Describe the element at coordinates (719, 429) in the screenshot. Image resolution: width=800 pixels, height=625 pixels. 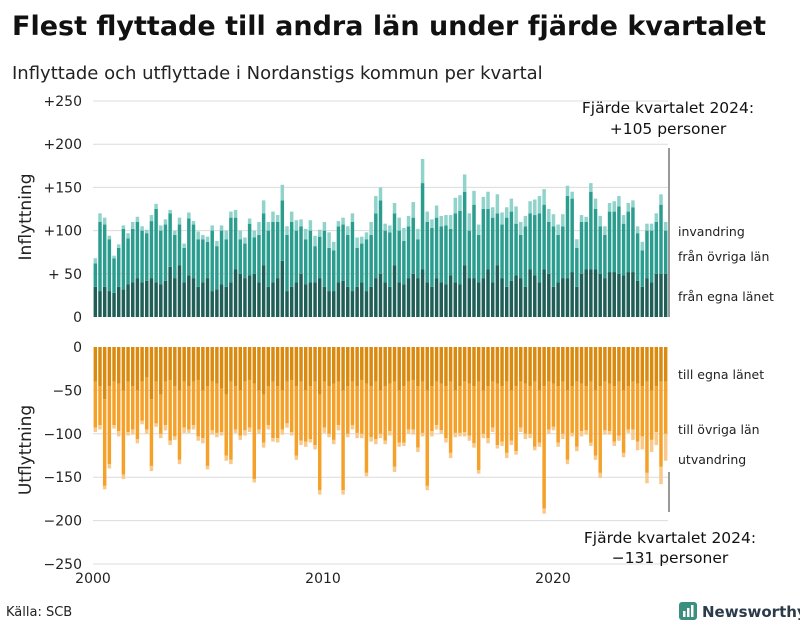
I see `legend-till-ovriga-lan: till övriga län` at that location.